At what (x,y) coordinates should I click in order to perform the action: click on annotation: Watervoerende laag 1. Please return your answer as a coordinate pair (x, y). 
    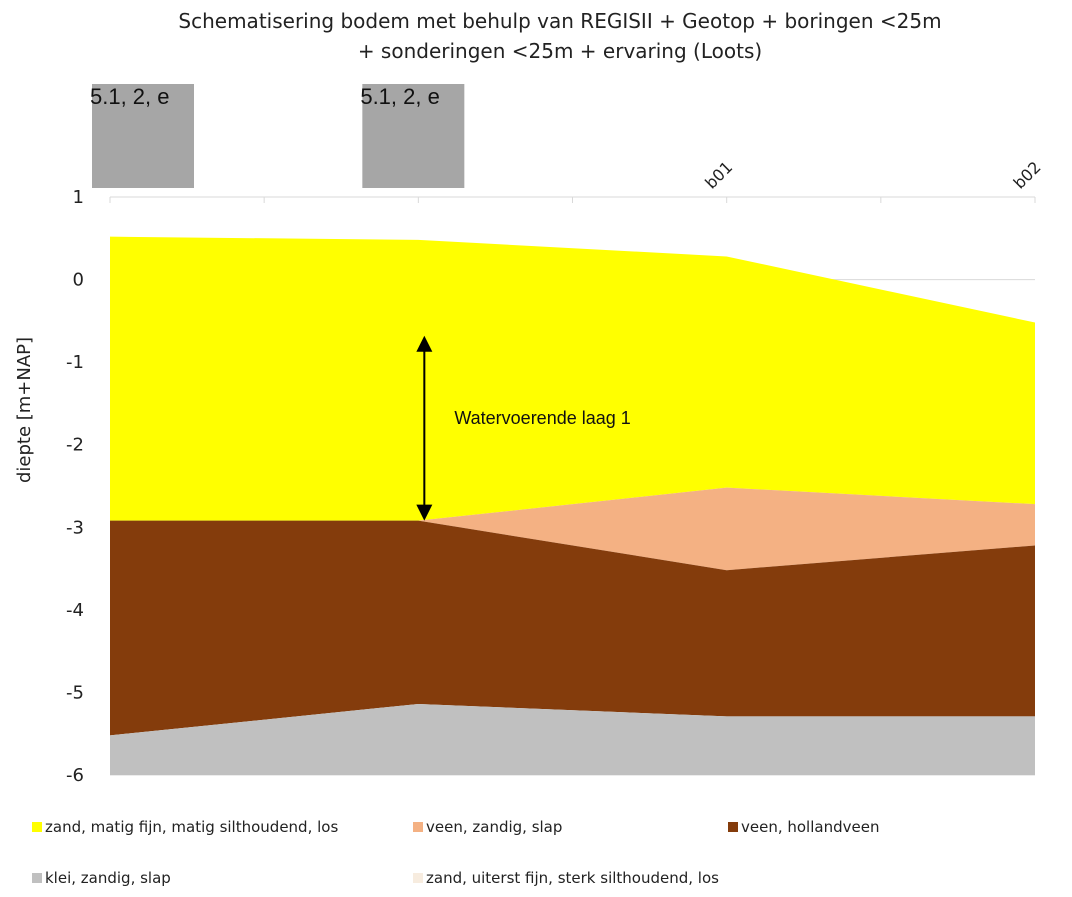
    Looking at the image, I should click on (523, 428).